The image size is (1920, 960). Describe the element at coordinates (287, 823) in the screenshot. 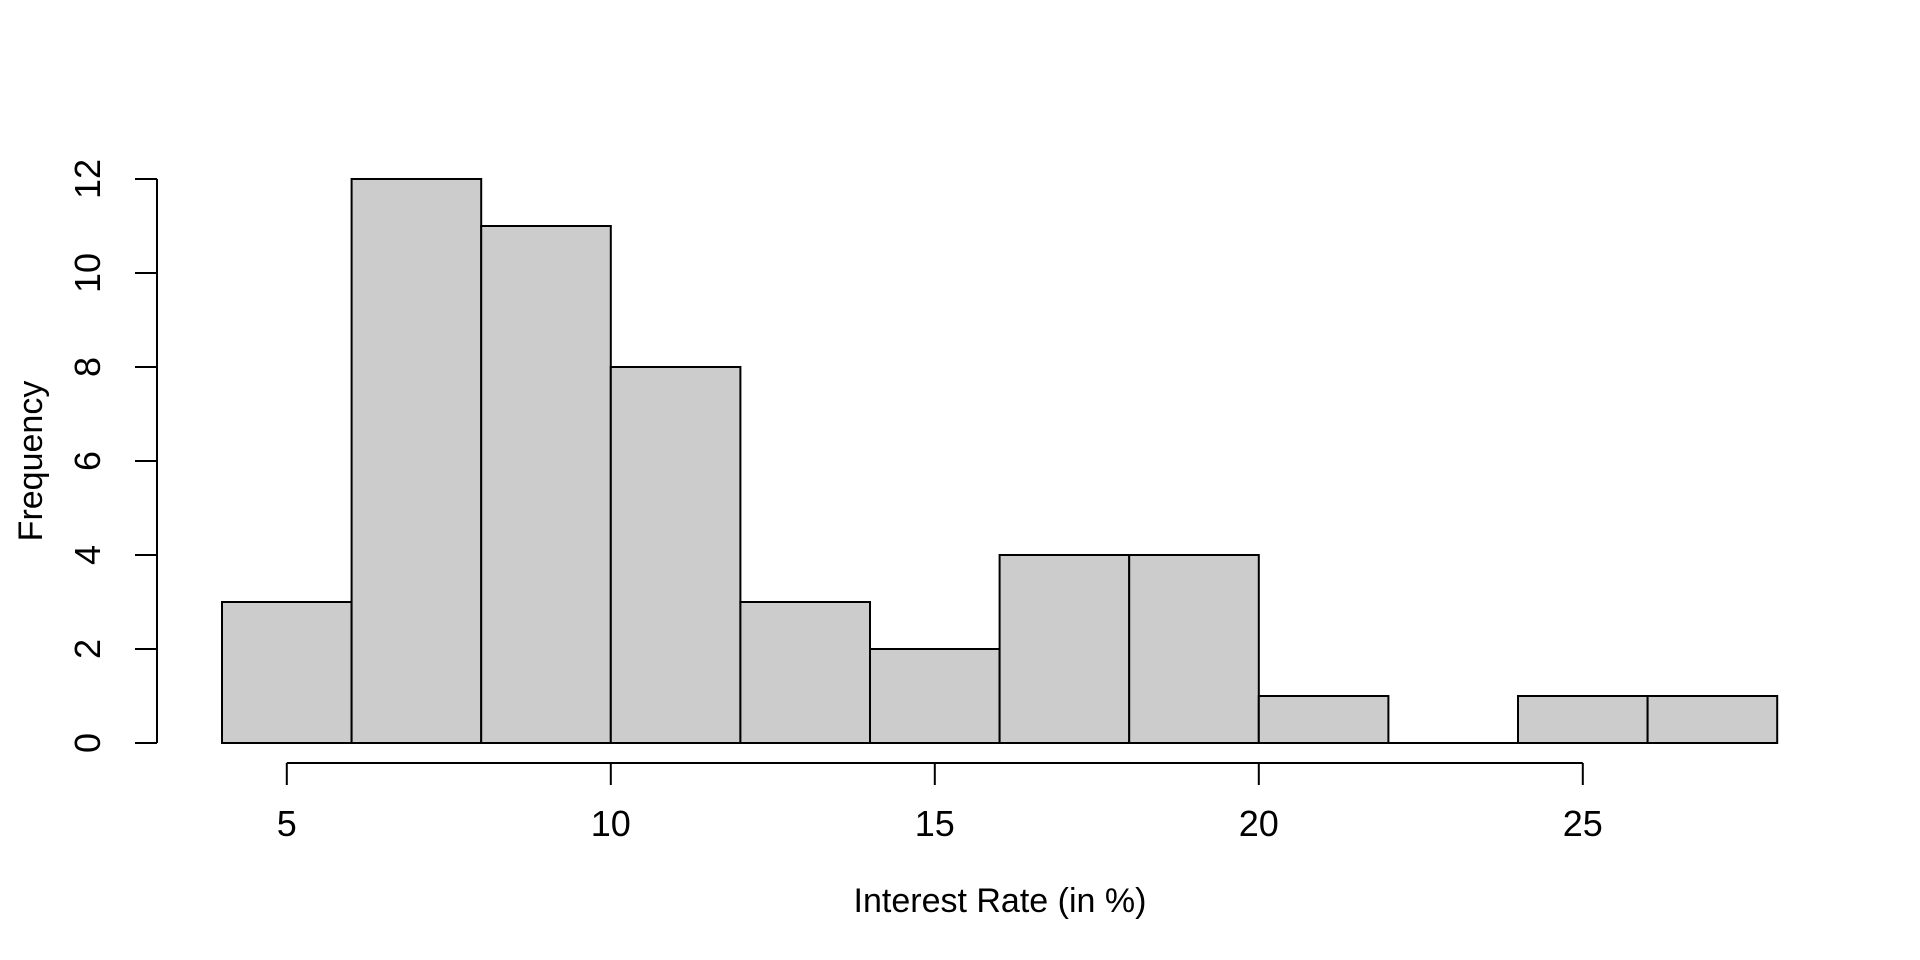

I see `x-axis-tick-label: 5` at that location.